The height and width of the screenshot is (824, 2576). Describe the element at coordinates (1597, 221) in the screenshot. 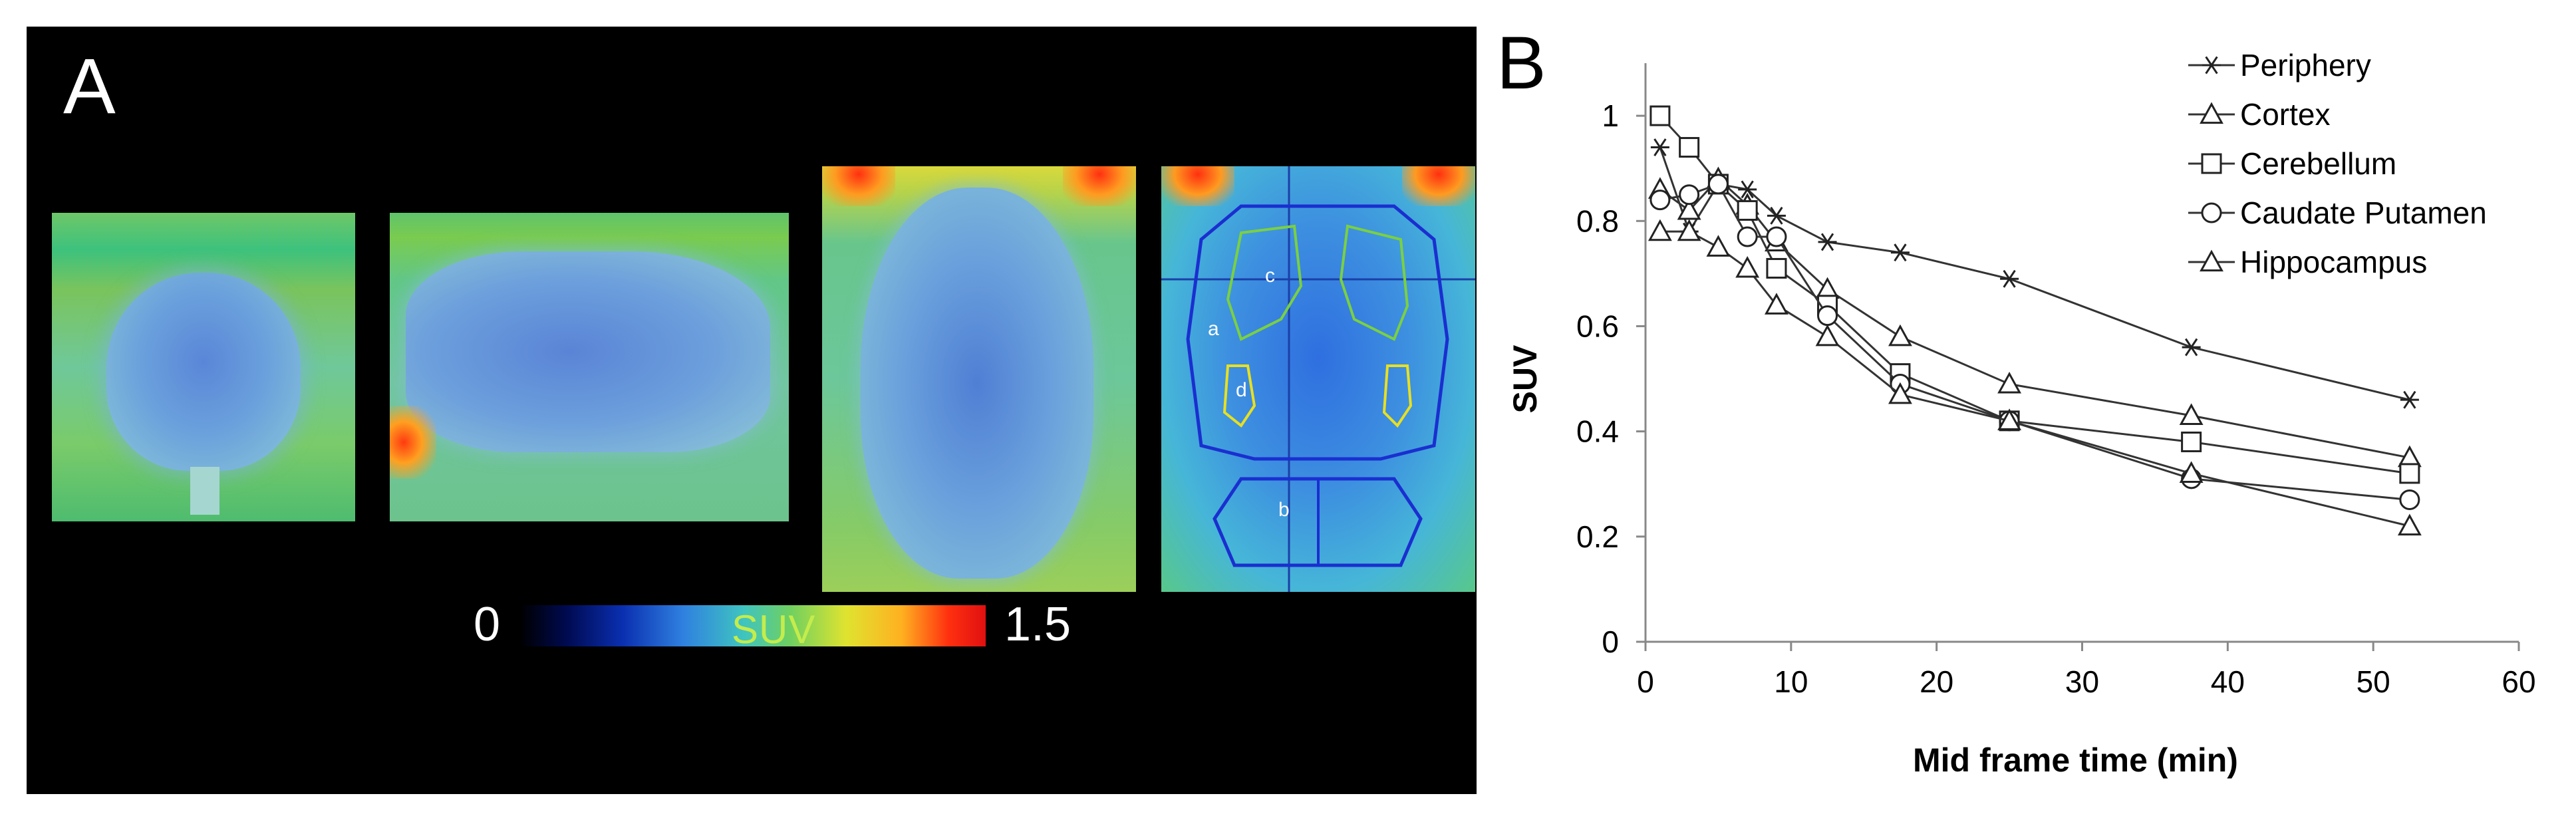

I see `y-tick-label: 0.8` at that location.